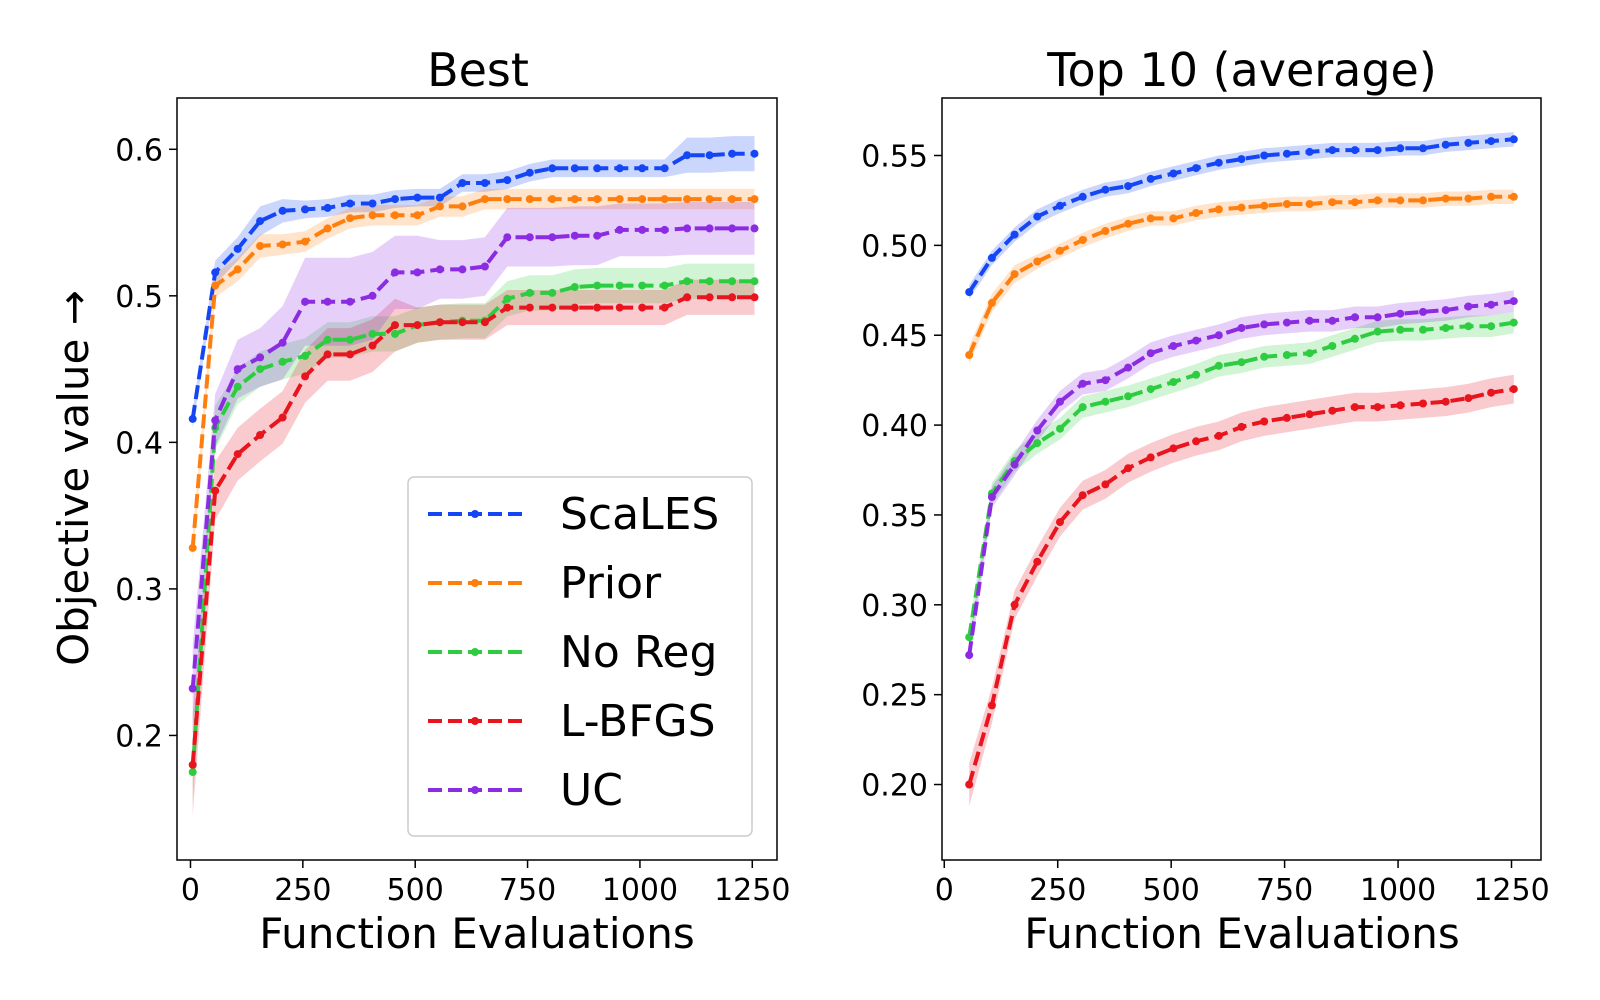 The image size is (1600, 1000). I want to click on y-axis-title: Objective value →, so click(73, 478).